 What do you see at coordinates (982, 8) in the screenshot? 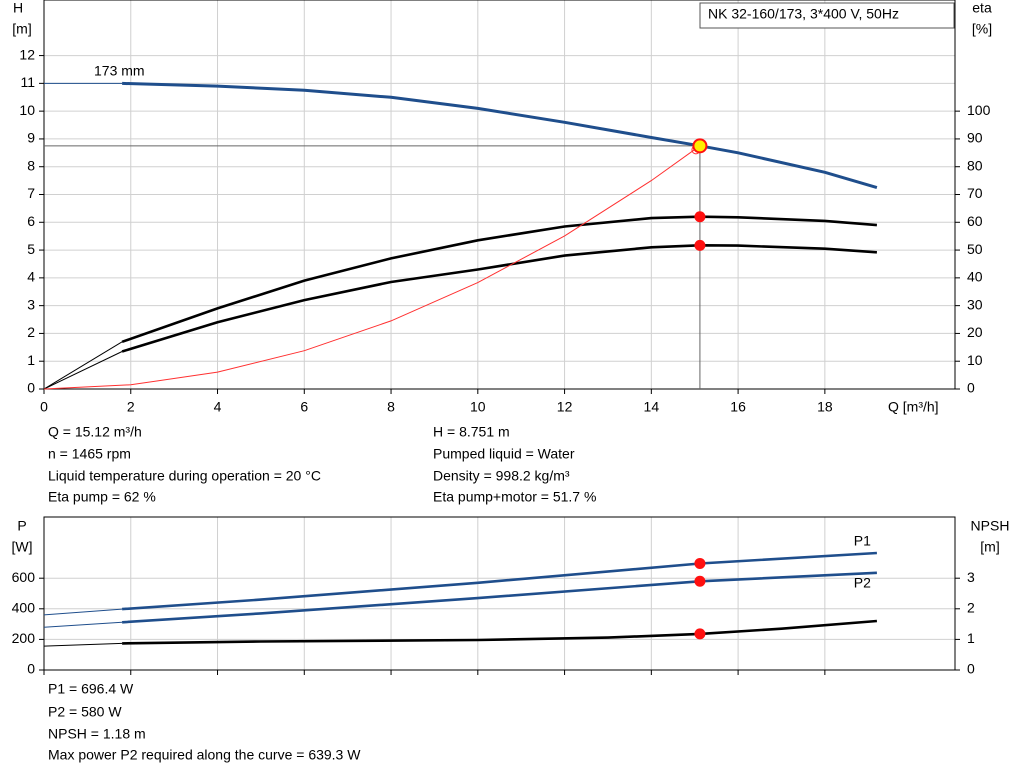
I see `y2-axis-label: eta` at bounding box center [982, 8].